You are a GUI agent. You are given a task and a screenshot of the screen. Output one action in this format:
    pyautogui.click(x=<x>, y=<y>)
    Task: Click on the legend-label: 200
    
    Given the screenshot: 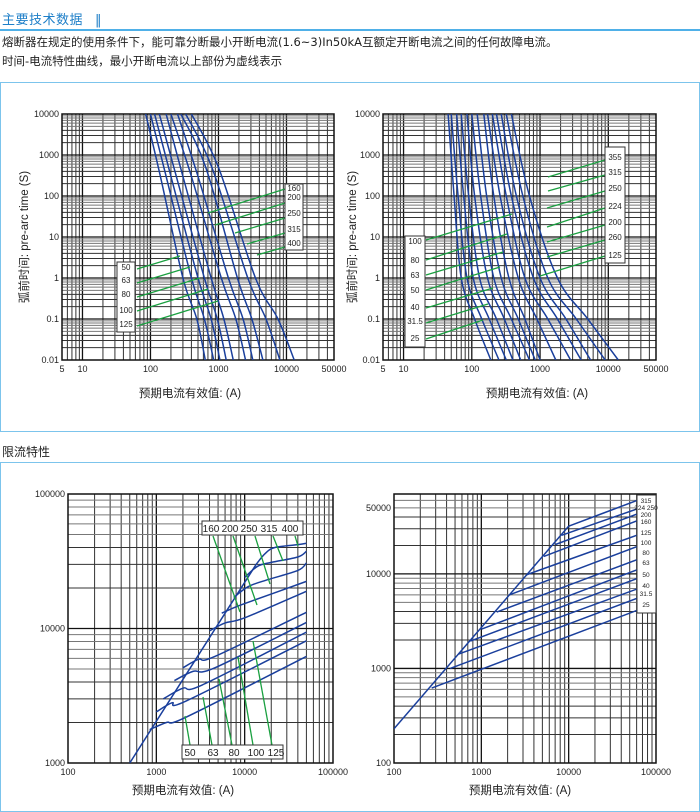 What is the action you would take?
    pyautogui.click(x=230, y=529)
    